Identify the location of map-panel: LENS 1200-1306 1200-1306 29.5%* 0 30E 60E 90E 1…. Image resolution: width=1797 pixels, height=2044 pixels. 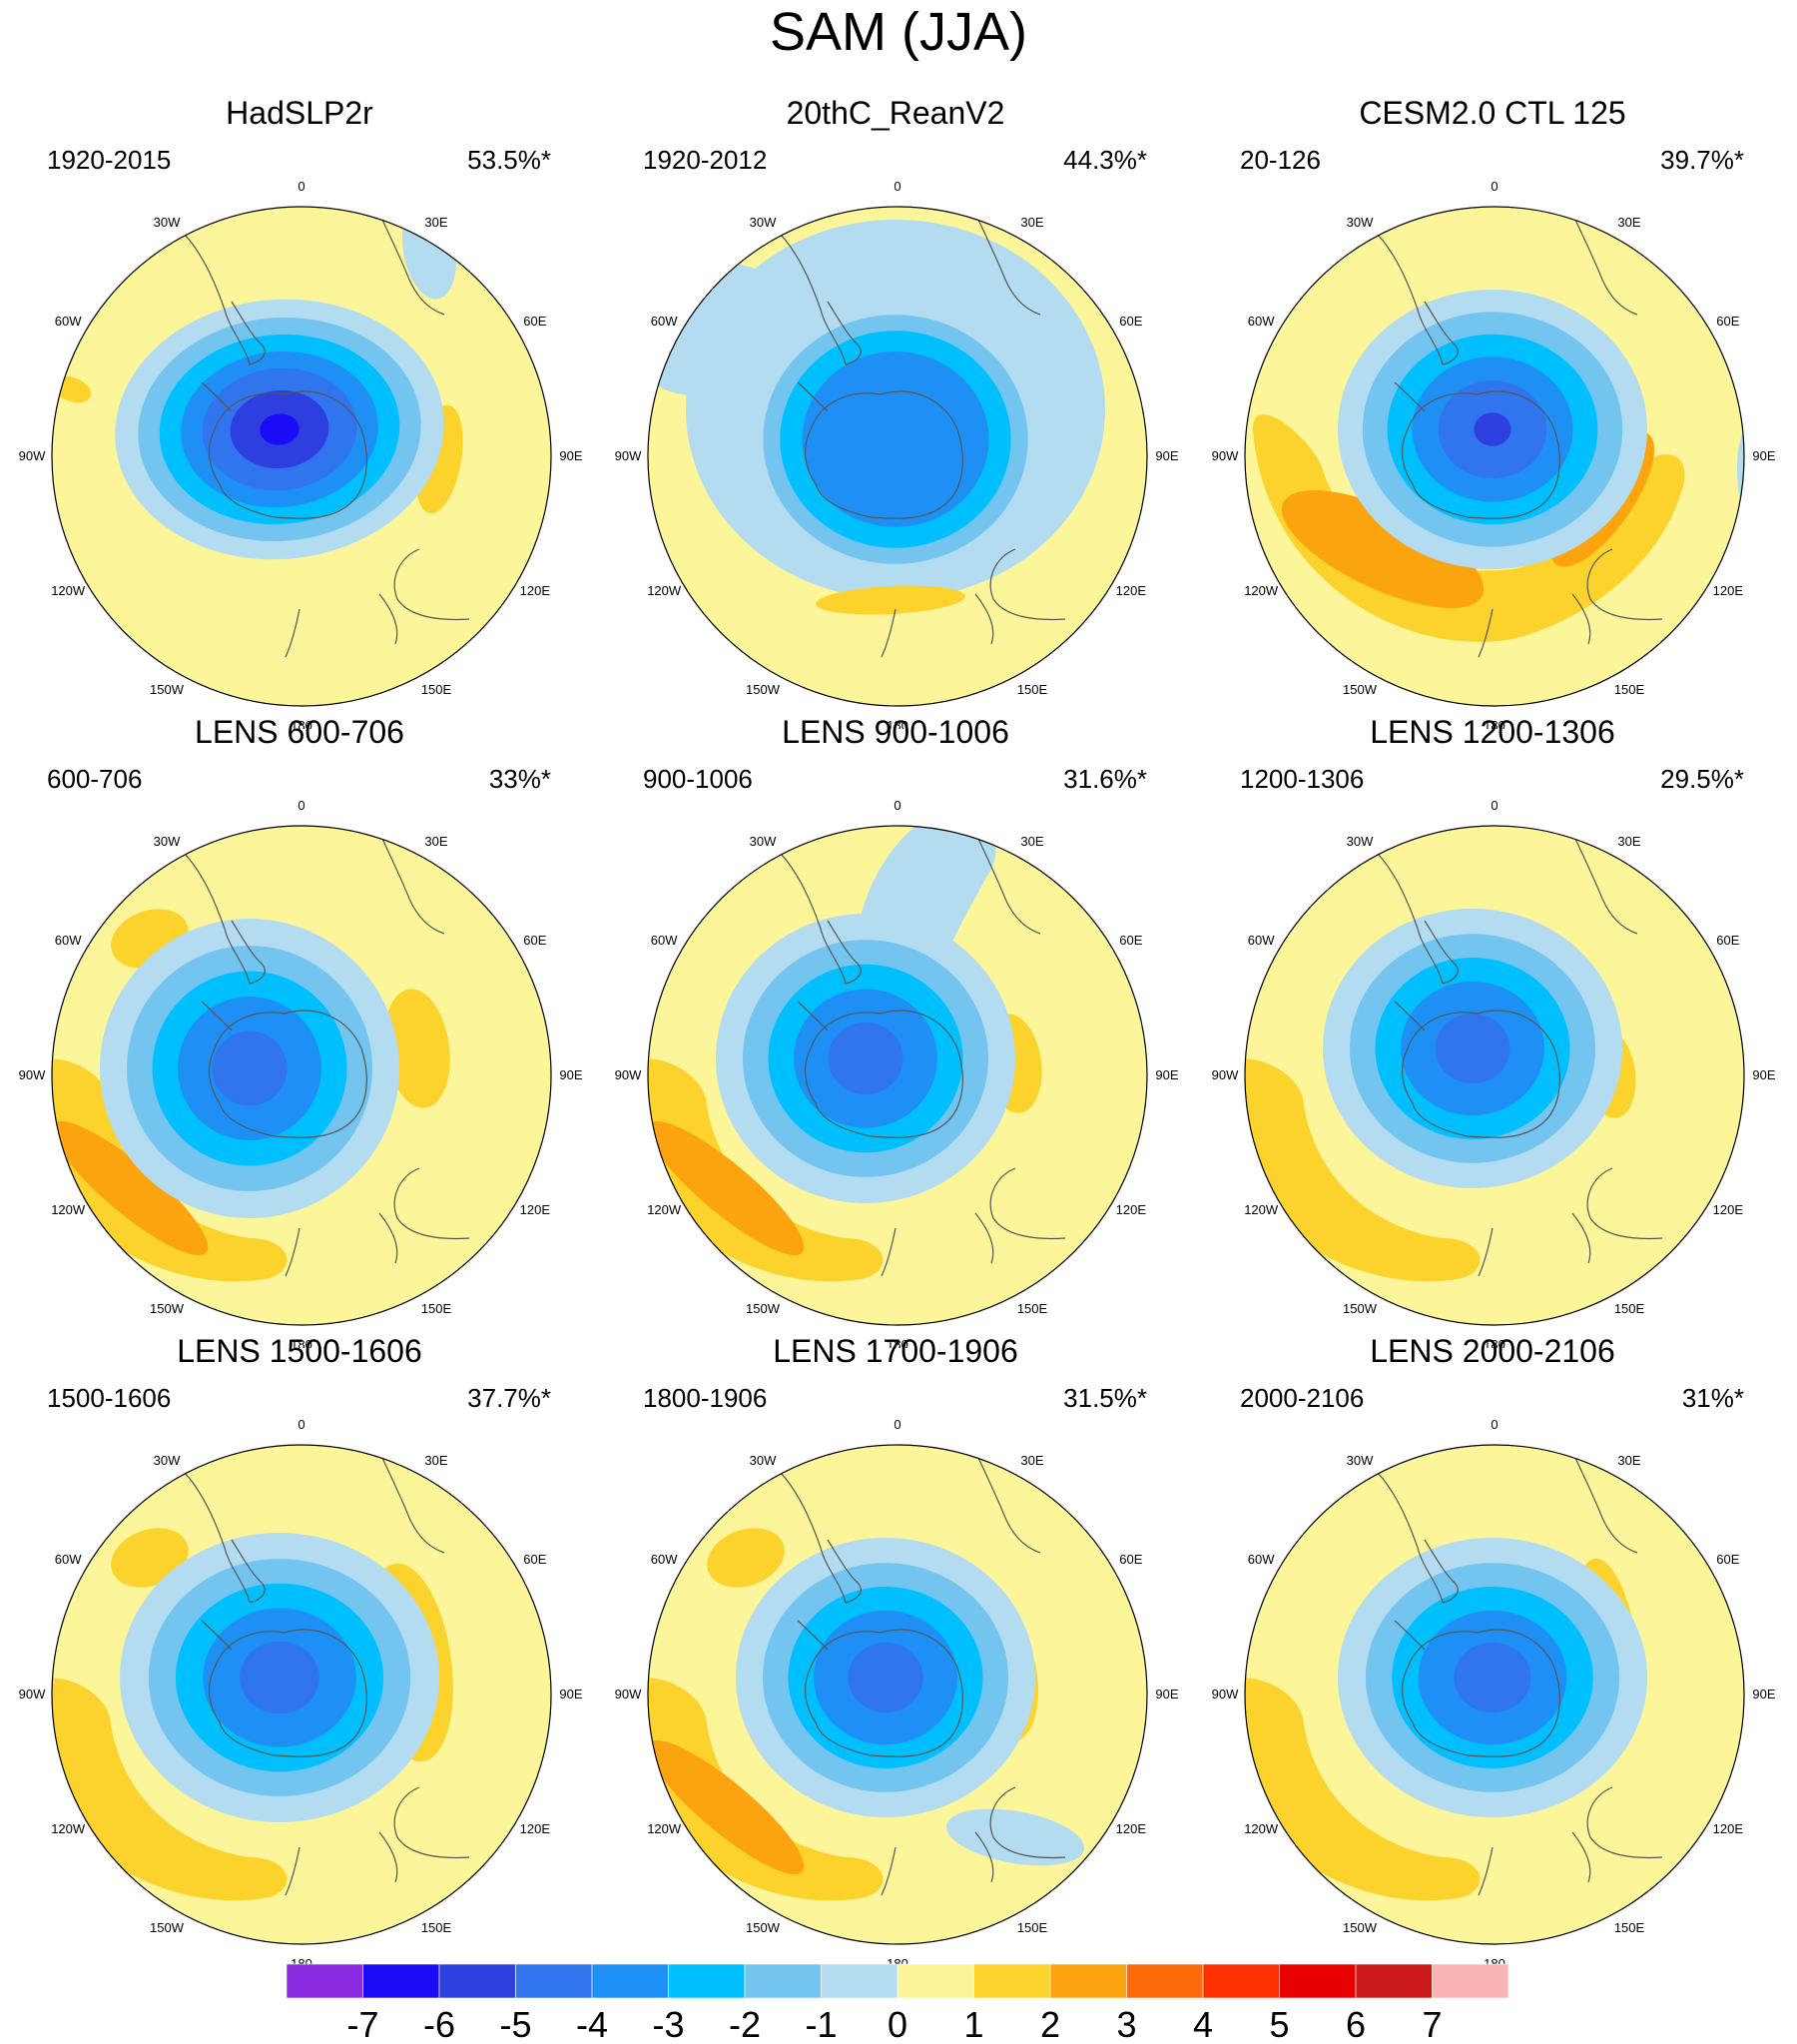
(1492, 1031).